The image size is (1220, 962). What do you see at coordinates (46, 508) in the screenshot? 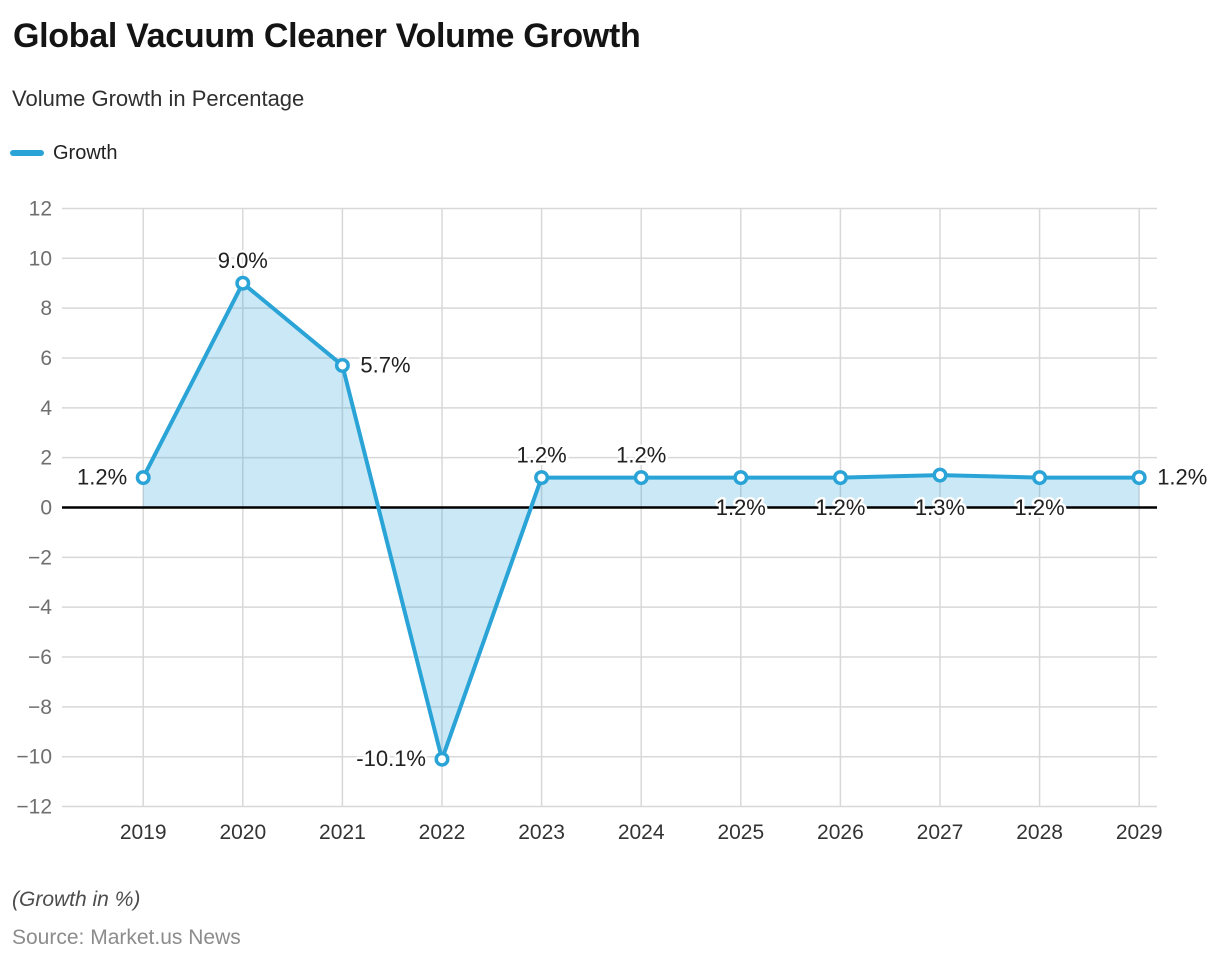
I see `y-axis-tick-label: 0` at bounding box center [46, 508].